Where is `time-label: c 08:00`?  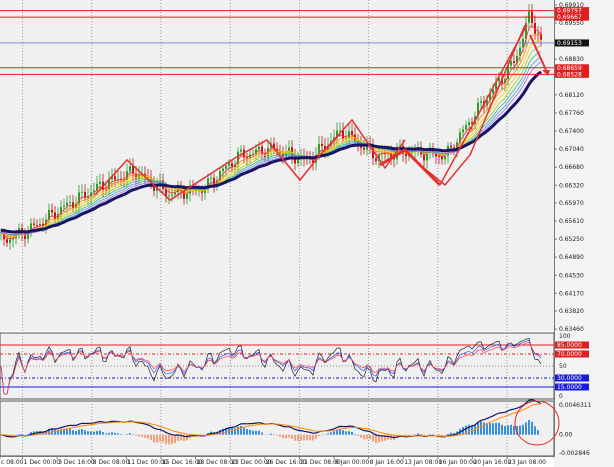
time-label: c 08:00 is located at coordinates (12, 462).